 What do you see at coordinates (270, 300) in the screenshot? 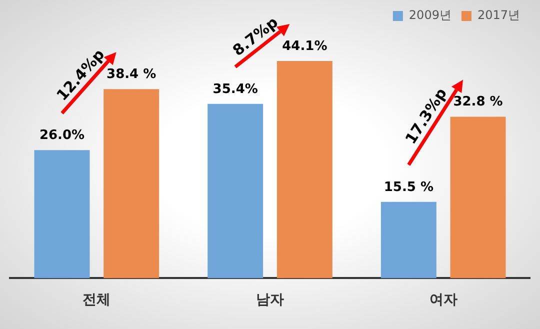
I see `x-tick-label: 남자` at bounding box center [270, 300].